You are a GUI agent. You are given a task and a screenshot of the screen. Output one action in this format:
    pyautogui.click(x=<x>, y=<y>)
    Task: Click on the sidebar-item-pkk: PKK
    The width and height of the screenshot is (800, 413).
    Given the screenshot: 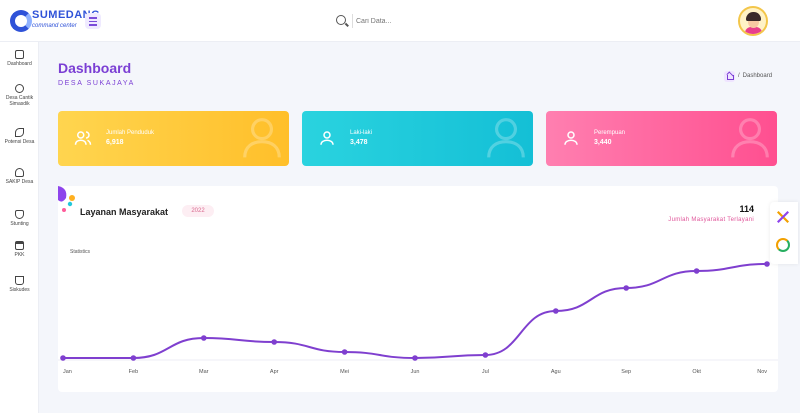 What is the action you would take?
    pyautogui.click(x=19, y=249)
    